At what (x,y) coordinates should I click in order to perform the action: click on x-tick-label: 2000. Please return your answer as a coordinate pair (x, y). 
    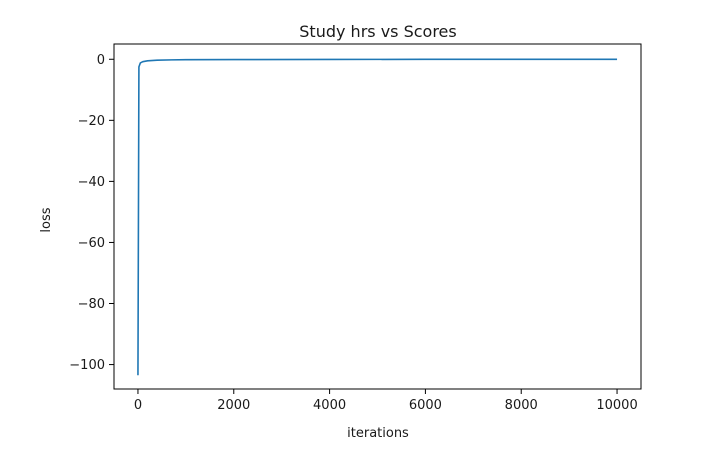
    Looking at the image, I should click on (233, 405).